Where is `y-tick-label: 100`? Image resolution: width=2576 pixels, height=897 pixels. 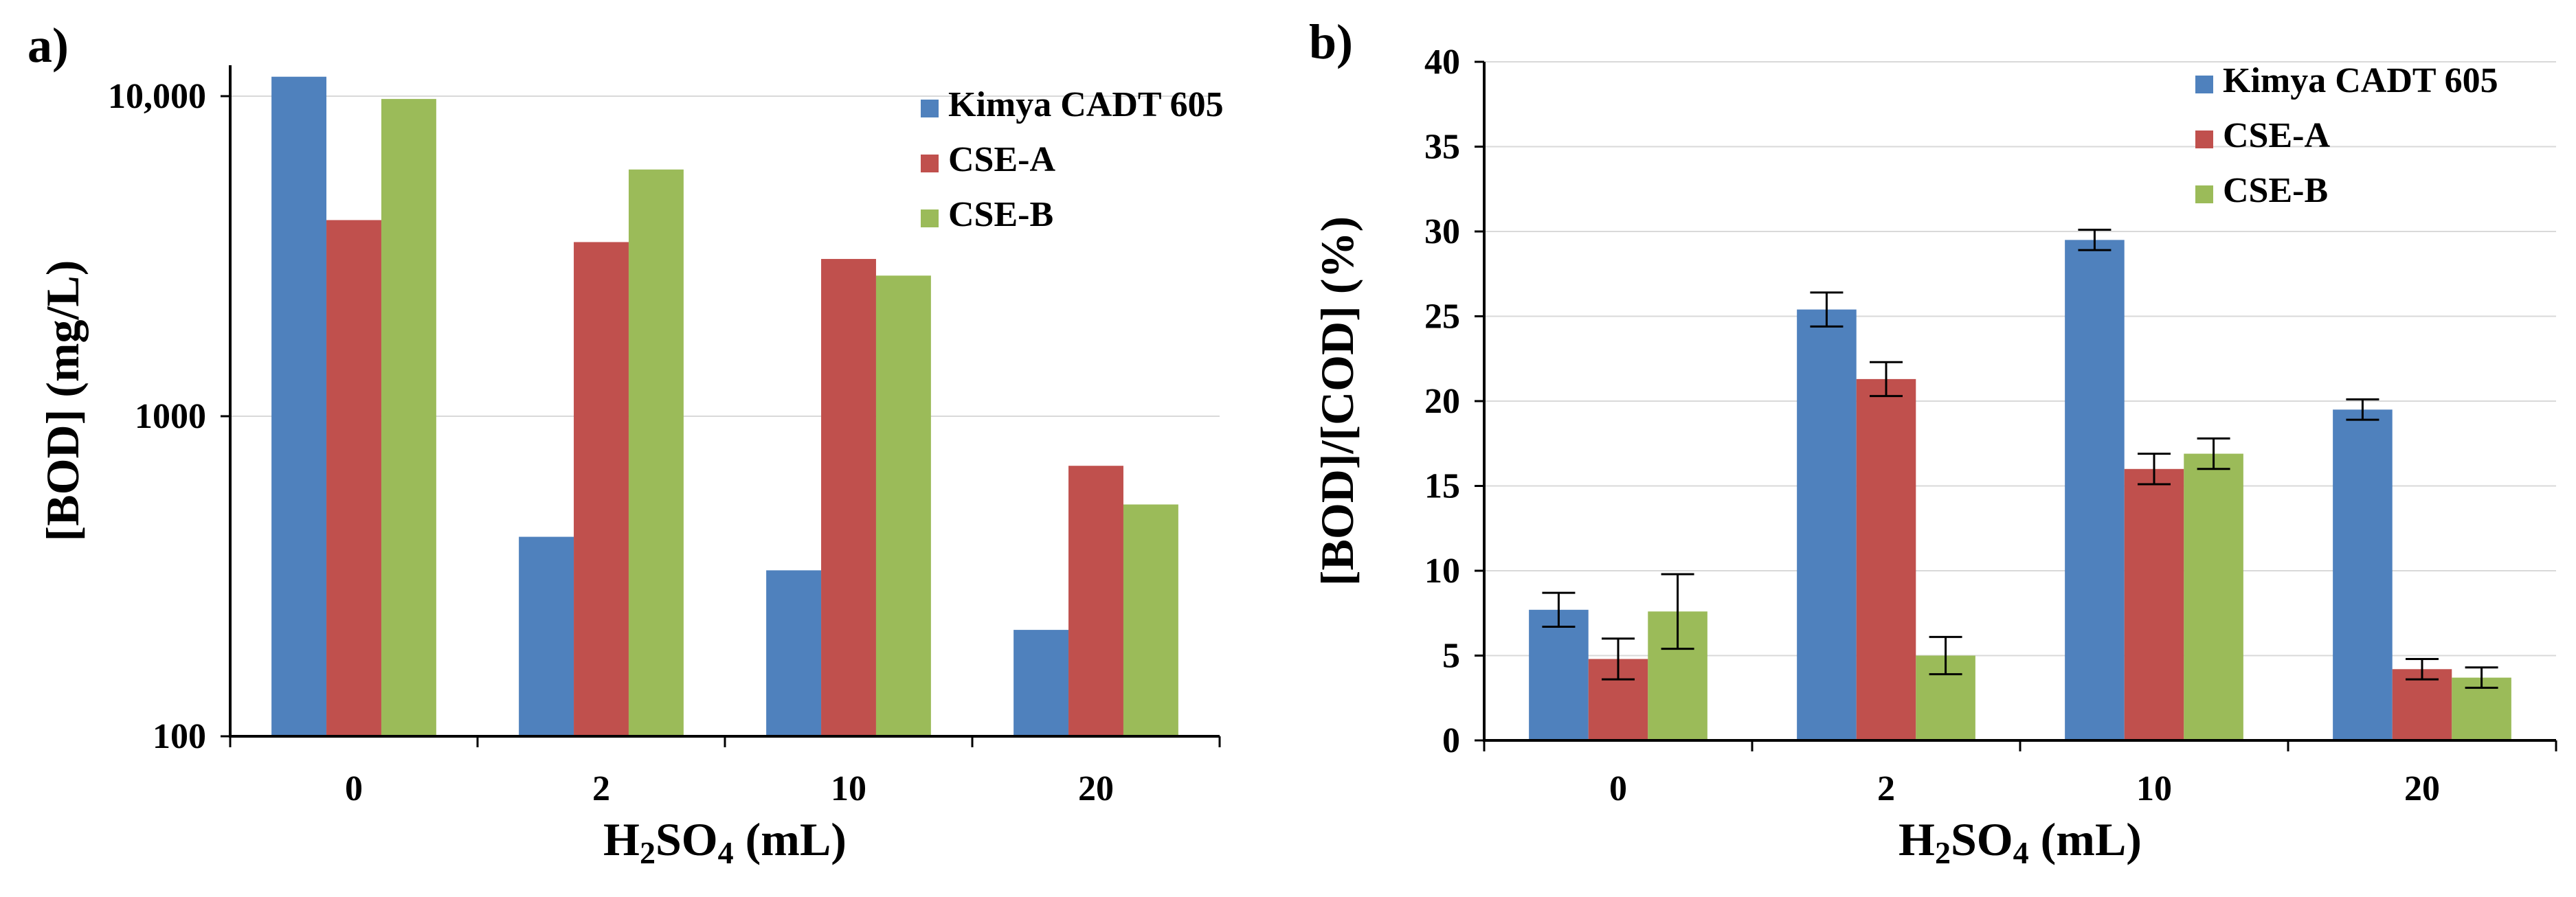 y-tick-label: 100 is located at coordinates (179, 736).